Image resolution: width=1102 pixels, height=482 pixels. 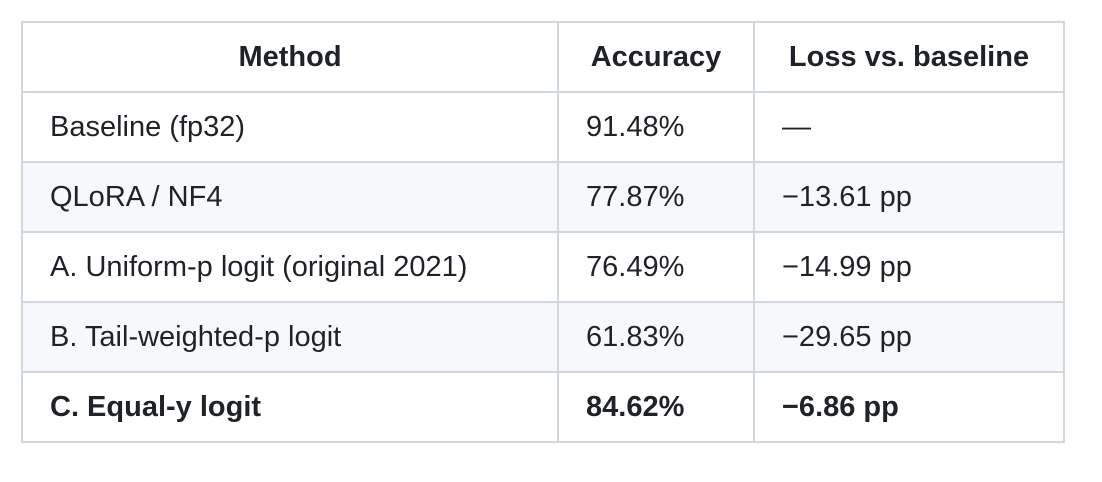 I want to click on header-cell: Method, so click(x=290, y=57).